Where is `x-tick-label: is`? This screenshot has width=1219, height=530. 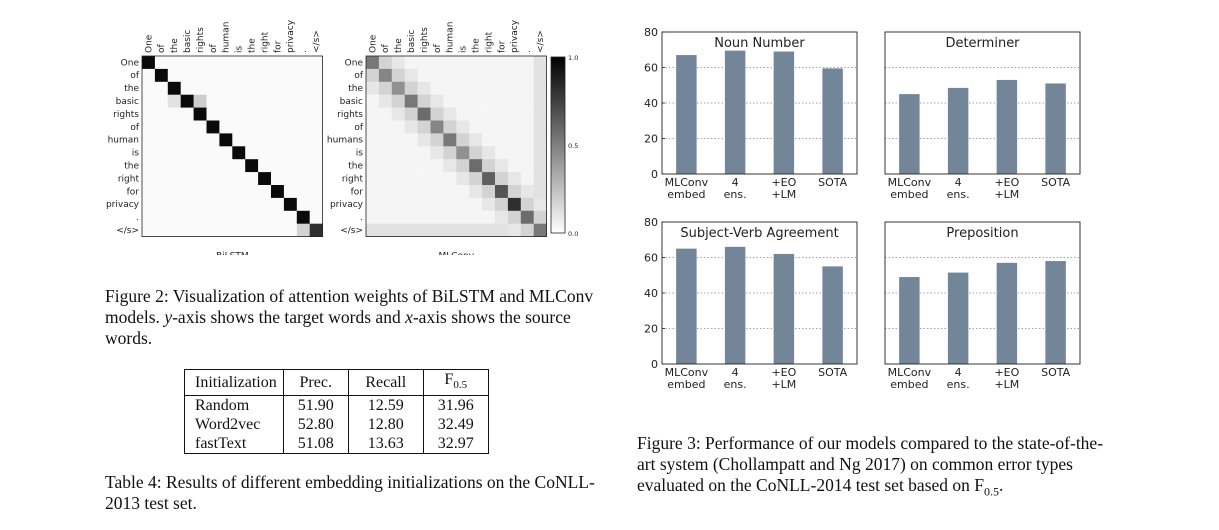 x-tick-label: is is located at coordinates (240, 49).